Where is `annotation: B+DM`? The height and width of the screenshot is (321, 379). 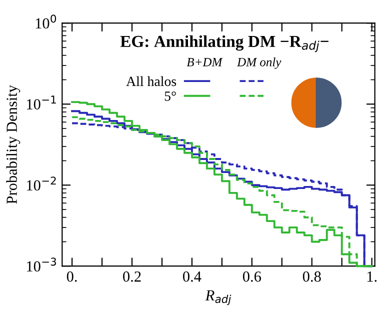
annotation: B+DM is located at coordinates (204, 62).